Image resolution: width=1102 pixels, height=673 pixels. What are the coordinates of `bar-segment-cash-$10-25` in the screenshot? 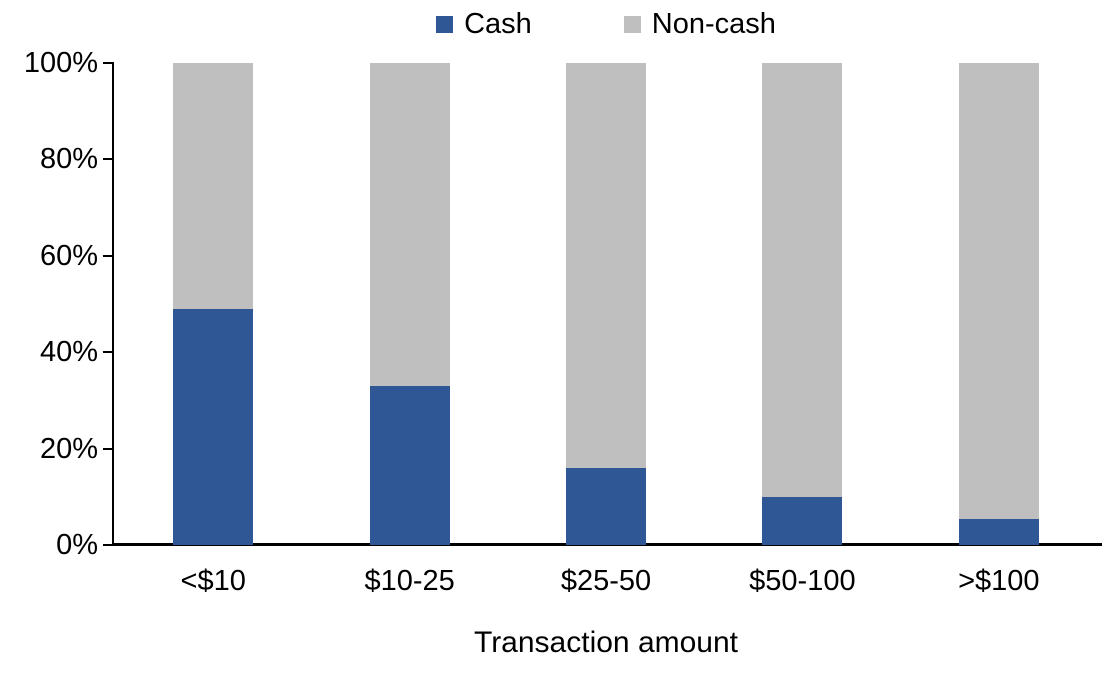 It's located at (409, 465).